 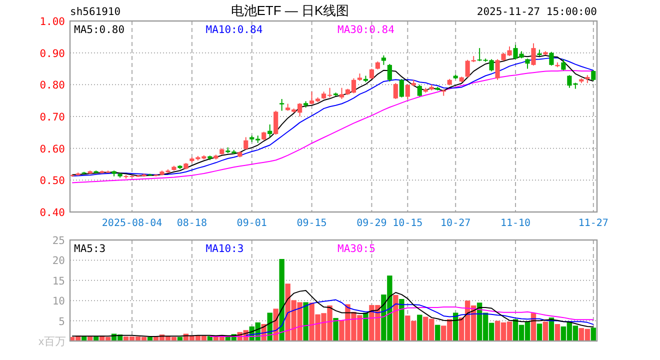 I want to click on text: MA5:0.80, so click(x=99, y=30).